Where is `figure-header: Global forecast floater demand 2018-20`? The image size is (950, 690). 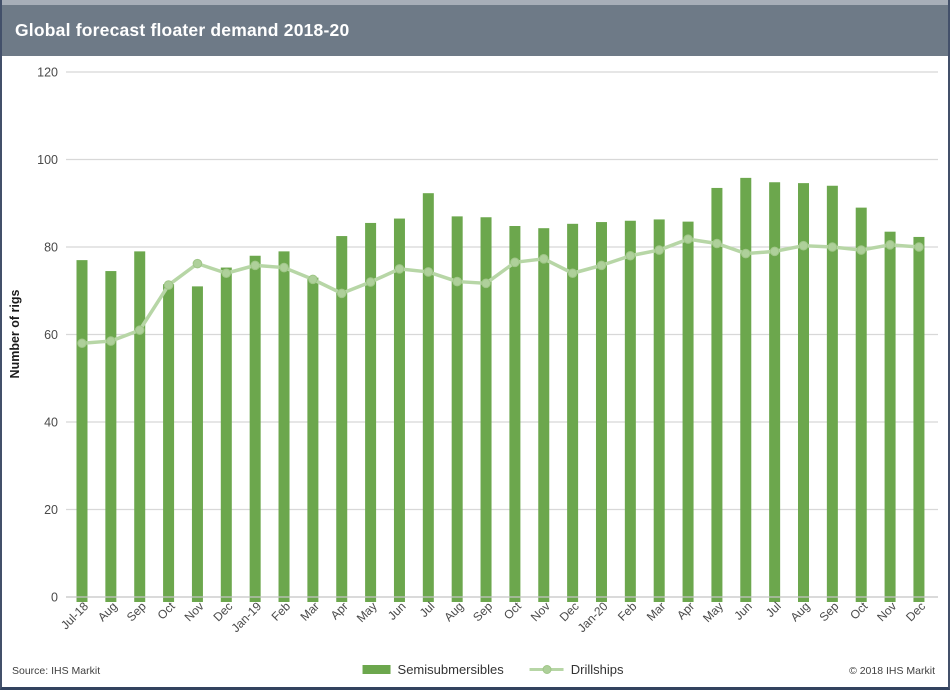 figure-header: Global forecast floater demand 2018-20 is located at coordinates (475, 30).